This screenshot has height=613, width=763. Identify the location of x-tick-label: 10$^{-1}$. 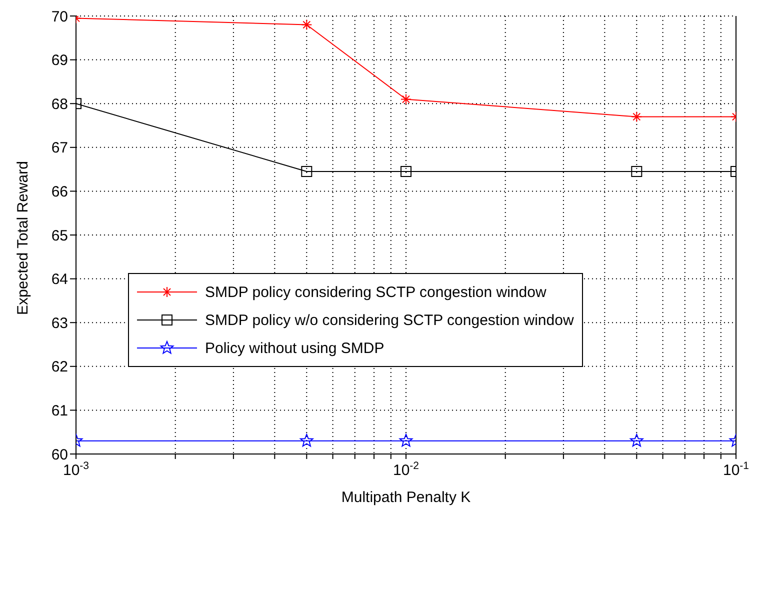
(736, 469).